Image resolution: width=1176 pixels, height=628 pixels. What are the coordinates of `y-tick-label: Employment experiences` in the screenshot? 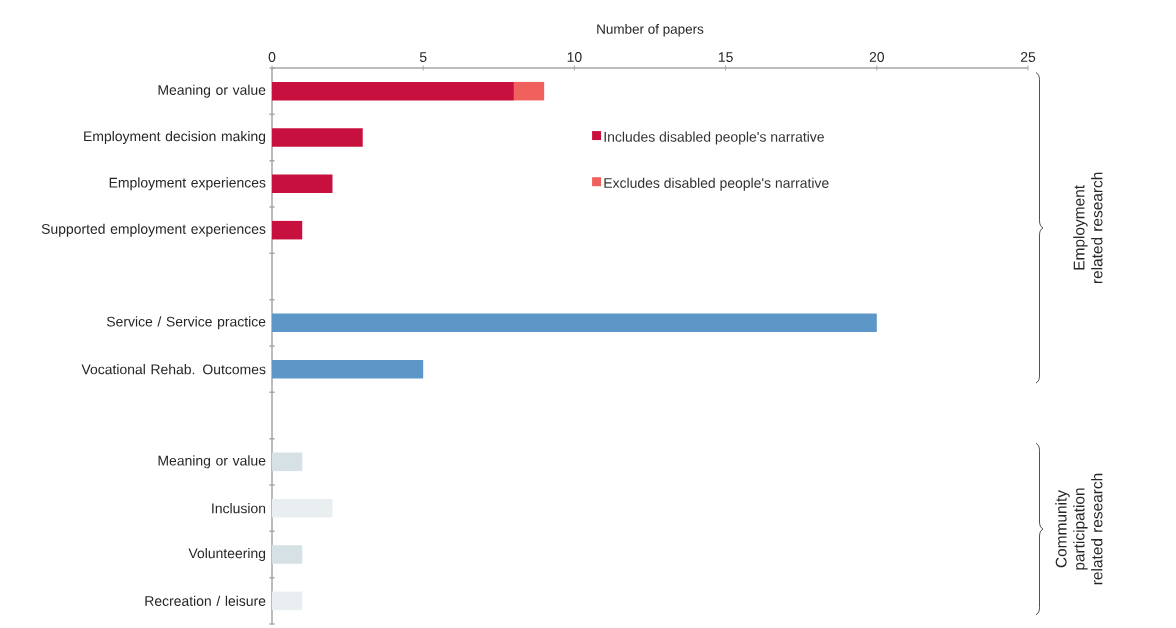 It's located at (187, 184).